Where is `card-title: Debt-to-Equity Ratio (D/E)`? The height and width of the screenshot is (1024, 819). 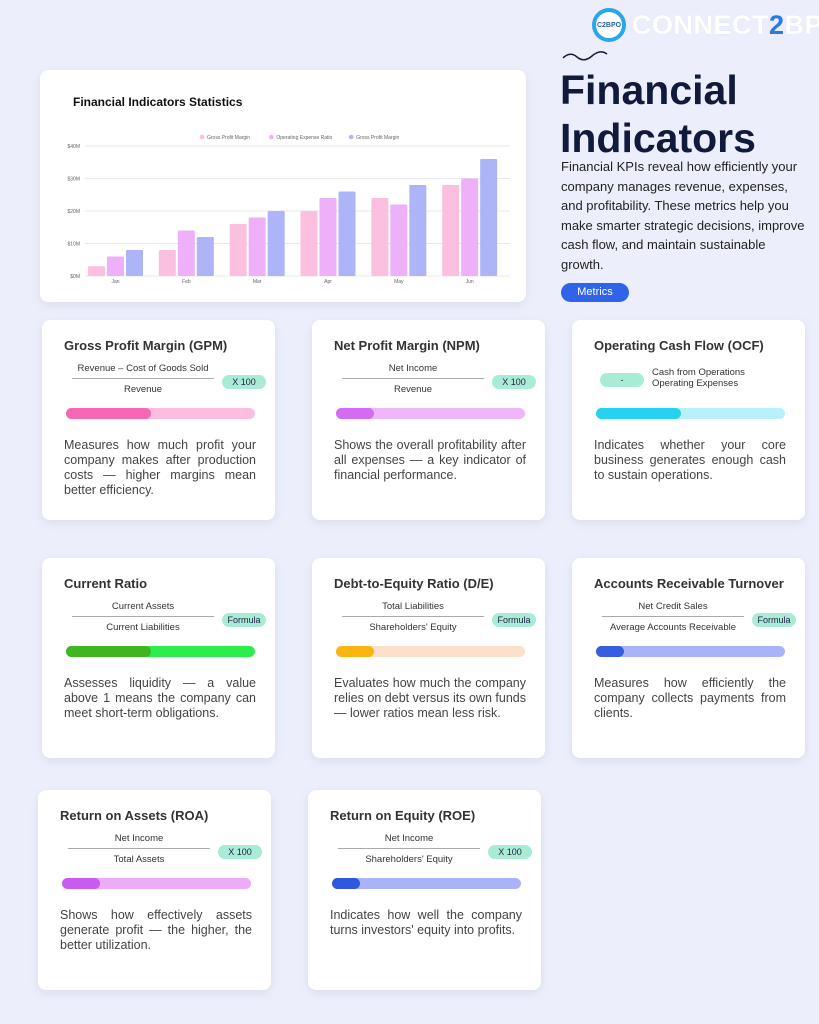
card-title: Debt-to-Equity Ratio (D/E) is located at coordinates (414, 583).